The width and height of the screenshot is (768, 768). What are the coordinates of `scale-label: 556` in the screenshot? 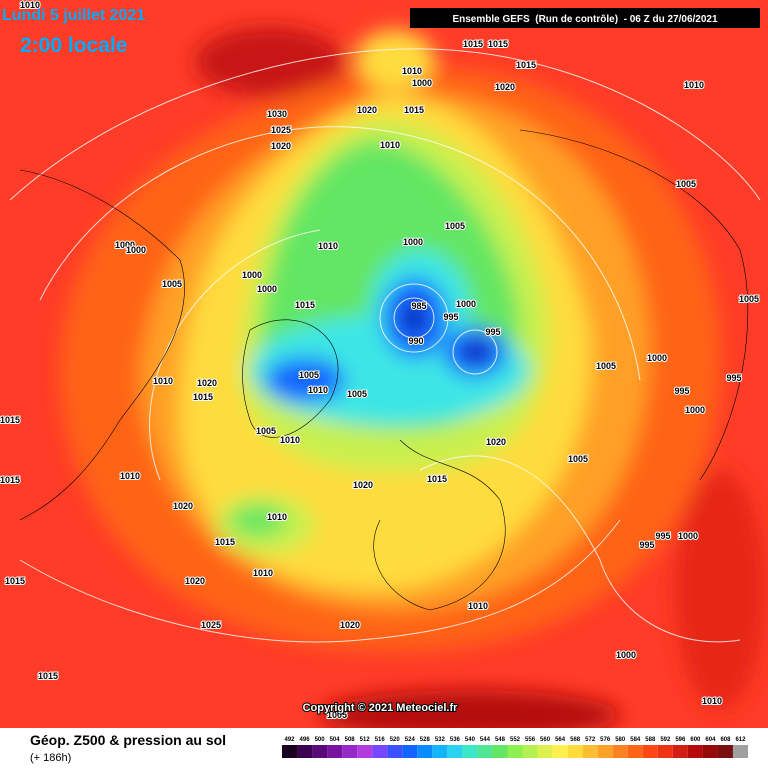 It's located at (530, 740).